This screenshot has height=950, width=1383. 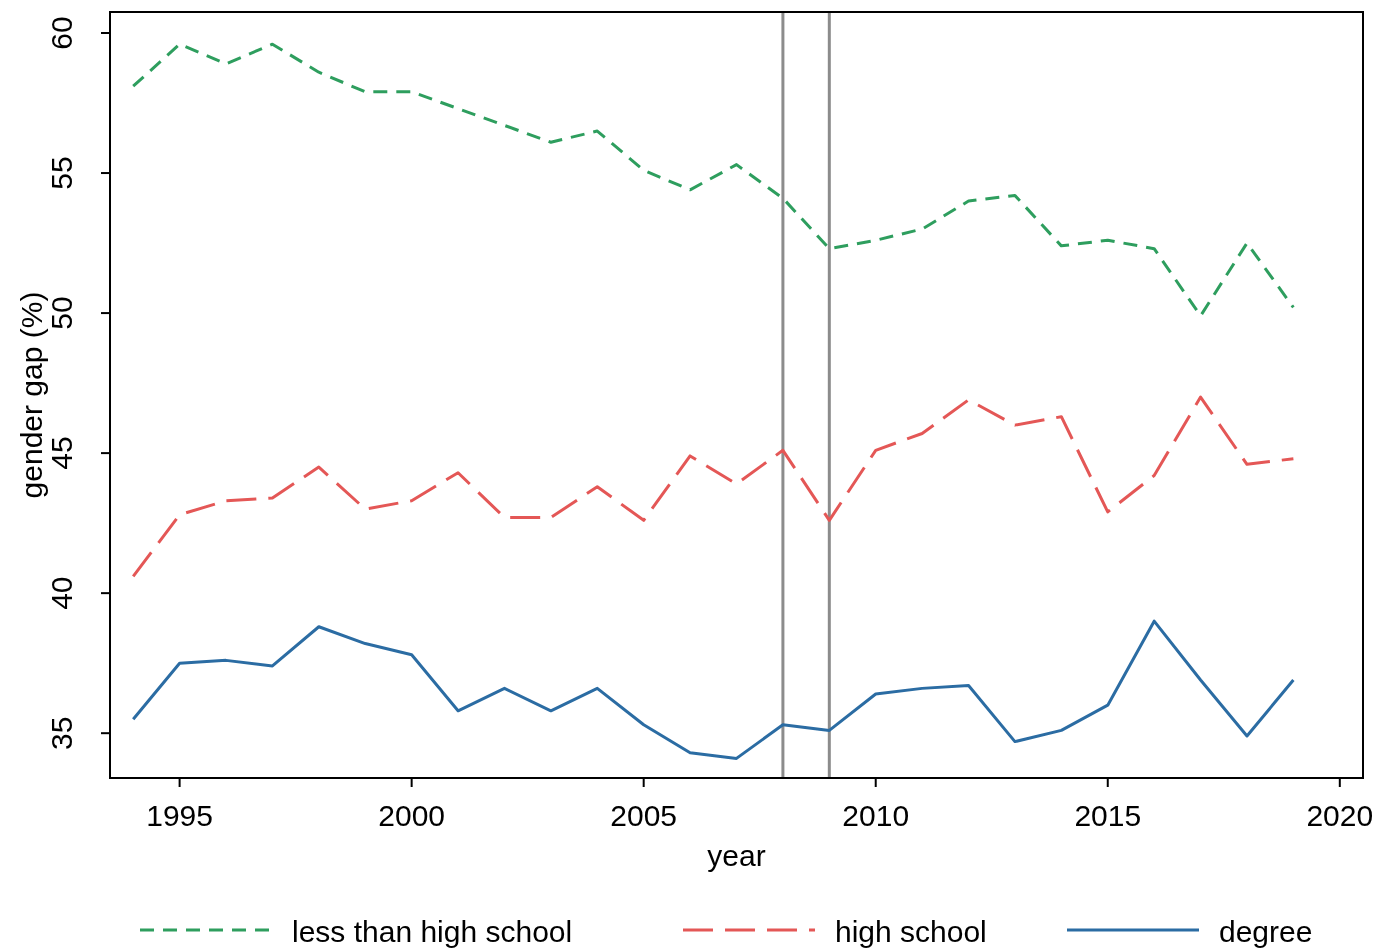 What do you see at coordinates (644, 815) in the screenshot?
I see `x-tick-label: 2005` at bounding box center [644, 815].